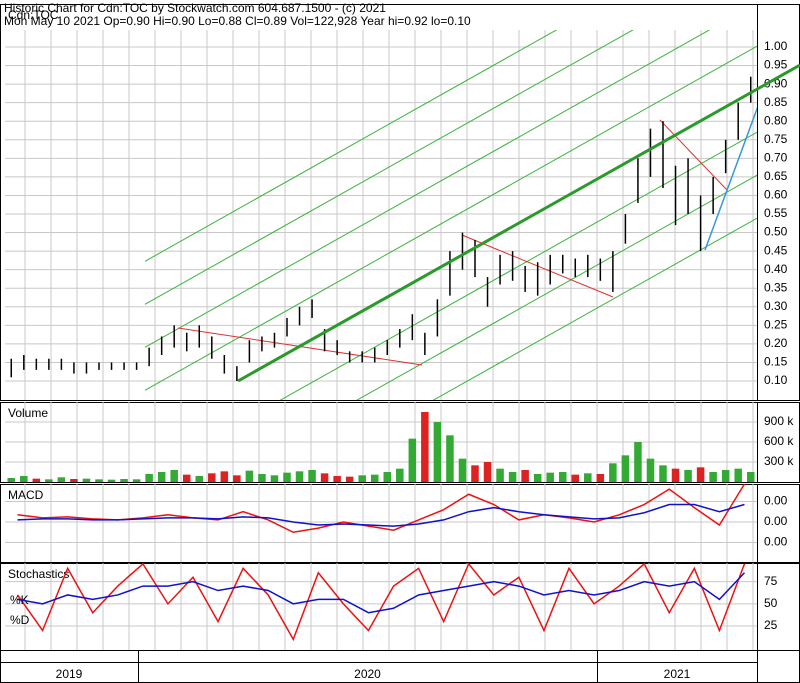 The width and height of the screenshot is (800, 683). What do you see at coordinates (776, 250) in the screenshot?
I see `y-tick-label: 0.45` at bounding box center [776, 250].